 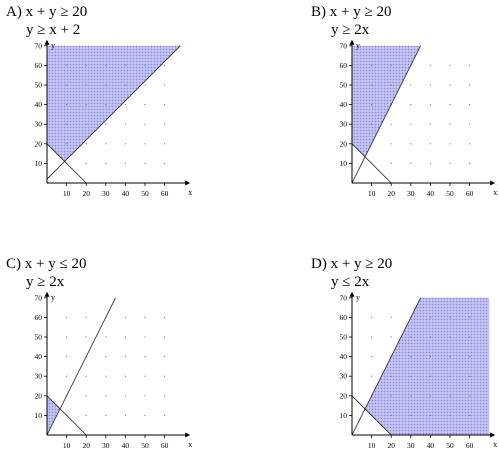 What do you see at coordinates (126, 445) in the screenshot?
I see `x-tick-label: 40` at bounding box center [126, 445].